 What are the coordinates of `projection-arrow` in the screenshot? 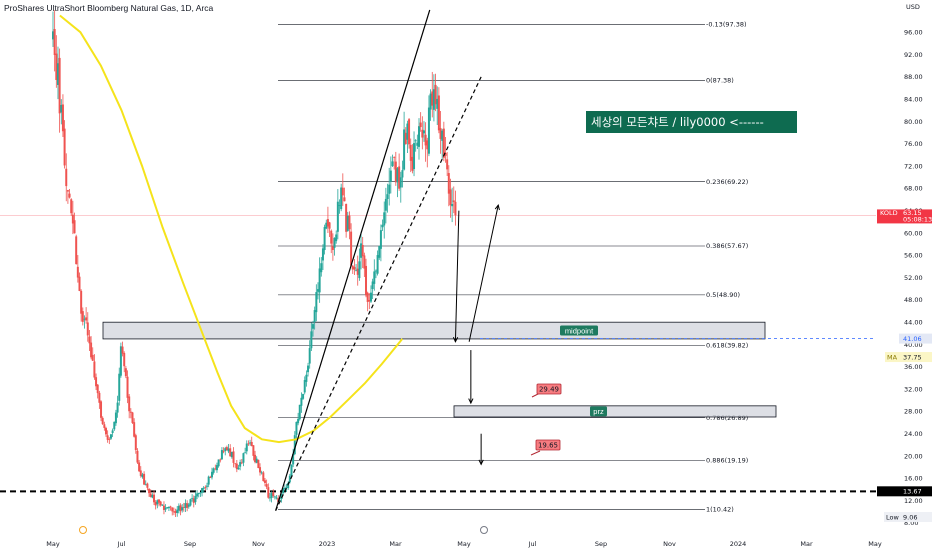 It's located at (457, 276).